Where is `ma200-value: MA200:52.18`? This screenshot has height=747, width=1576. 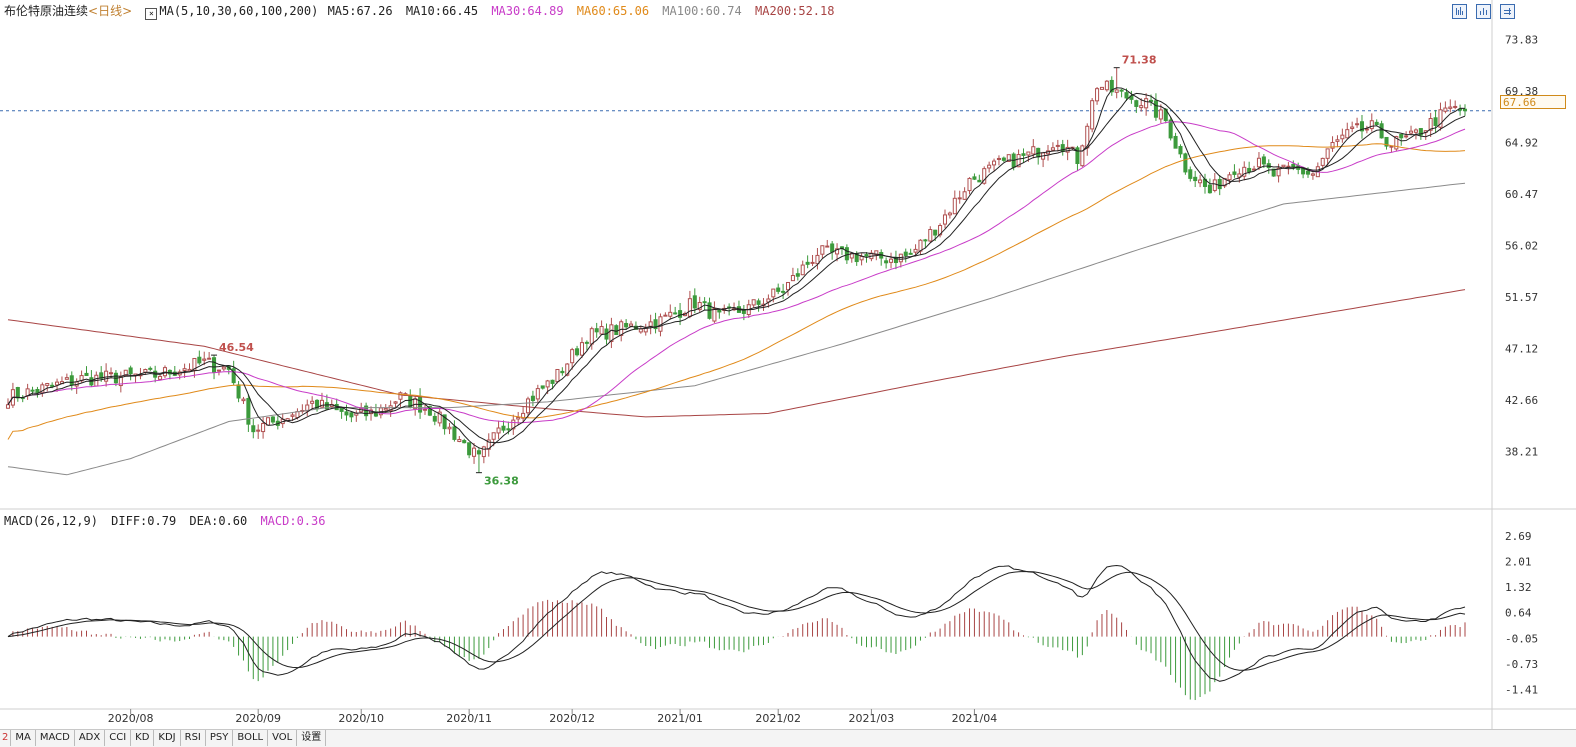 ma200-value: MA200:52.18 is located at coordinates (795, 11).